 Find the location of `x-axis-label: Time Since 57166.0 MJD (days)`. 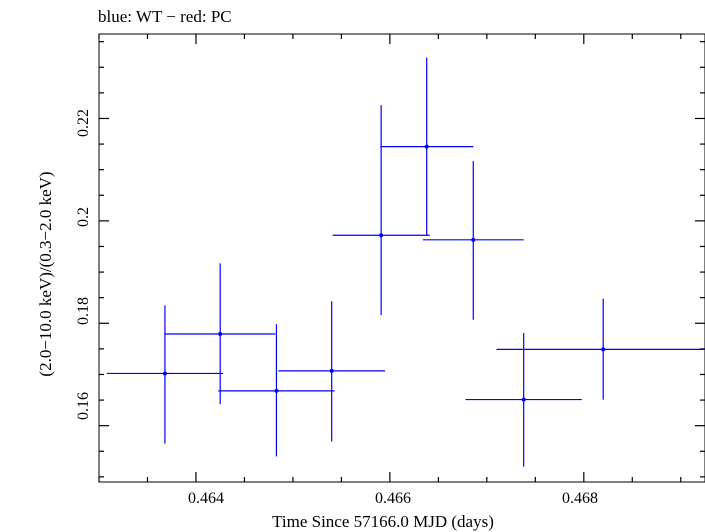

x-axis-label: Time Since 57166.0 MJD (days) is located at coordinates (383, 521).